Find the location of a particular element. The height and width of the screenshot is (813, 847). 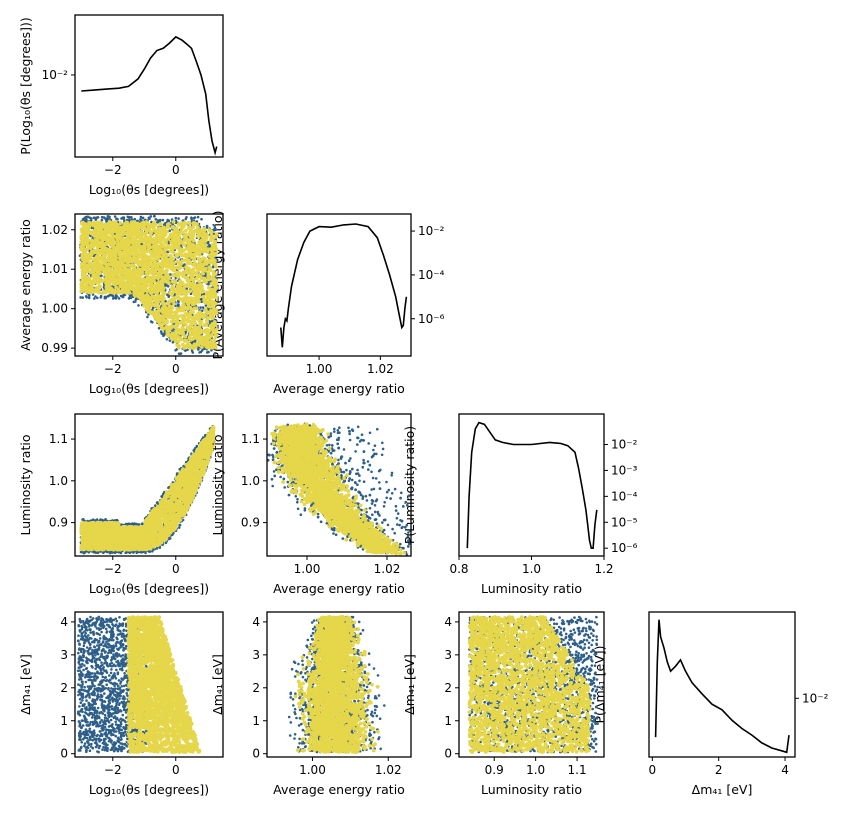

hist_energy-ytick-label-0: 10⁻² is located at coordinates (431, 231).